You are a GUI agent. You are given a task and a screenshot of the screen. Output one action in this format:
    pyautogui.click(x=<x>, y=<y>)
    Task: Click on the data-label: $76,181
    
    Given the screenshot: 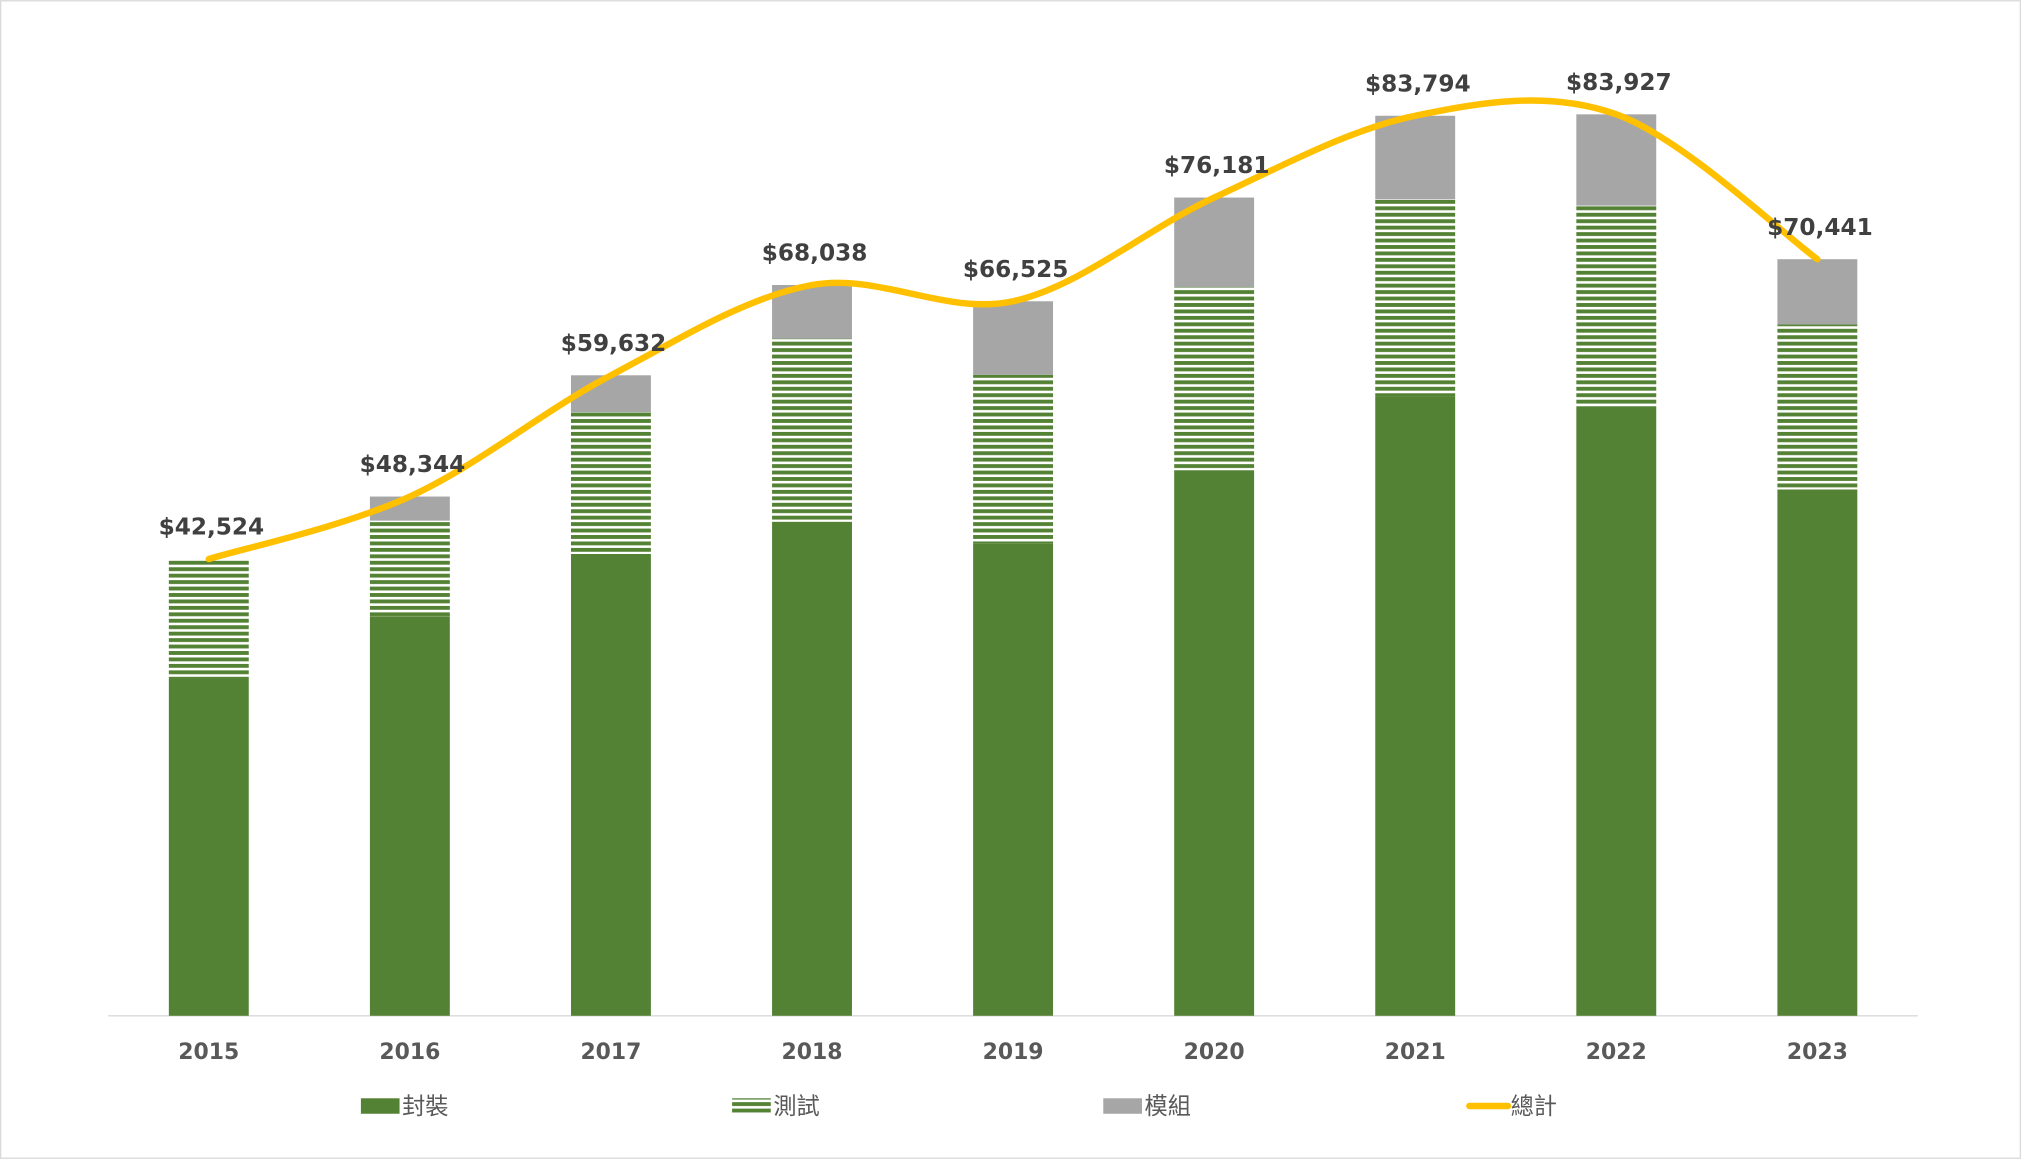 What is the action you would take?
    pyautogui.click(x=1217, y=165)
    